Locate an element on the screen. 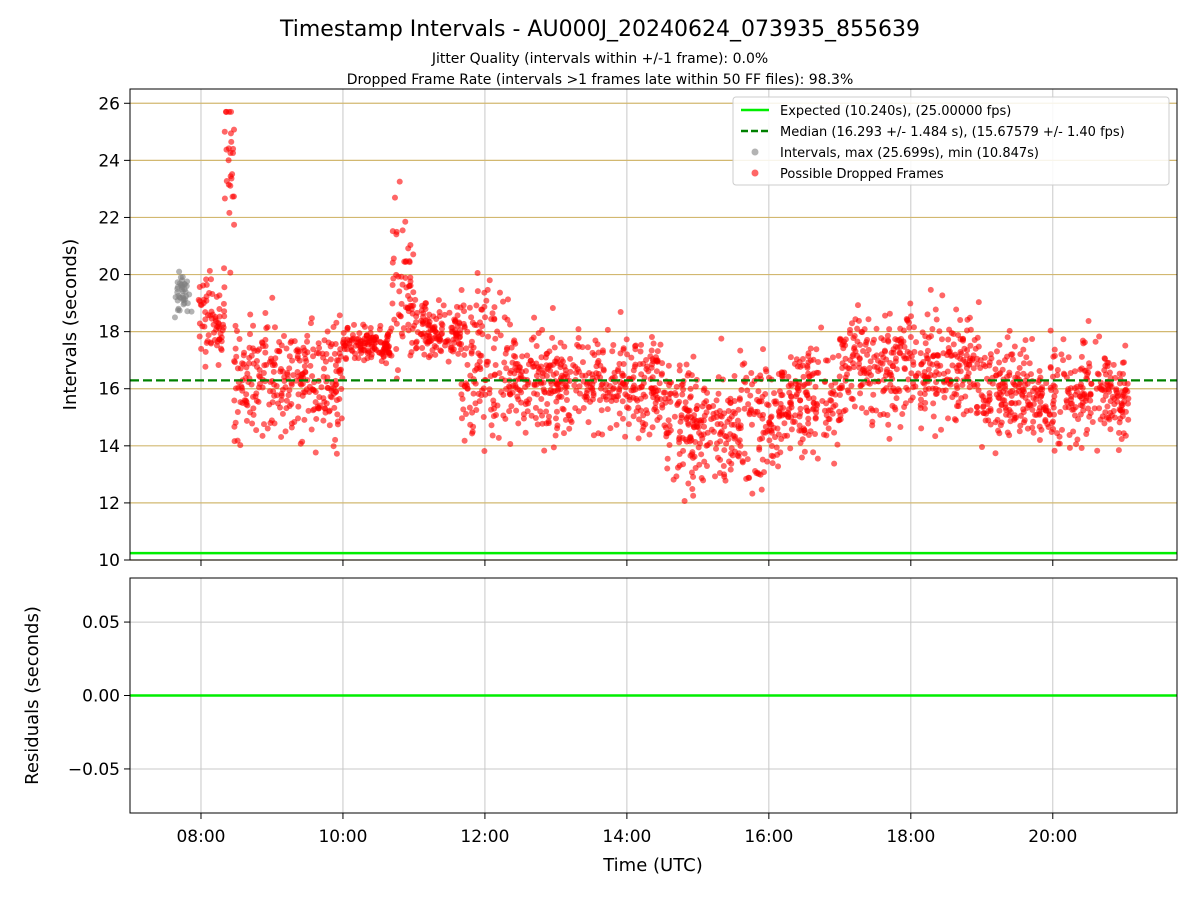  top-ytick-label: 14 is located at coordinates (109, 447).